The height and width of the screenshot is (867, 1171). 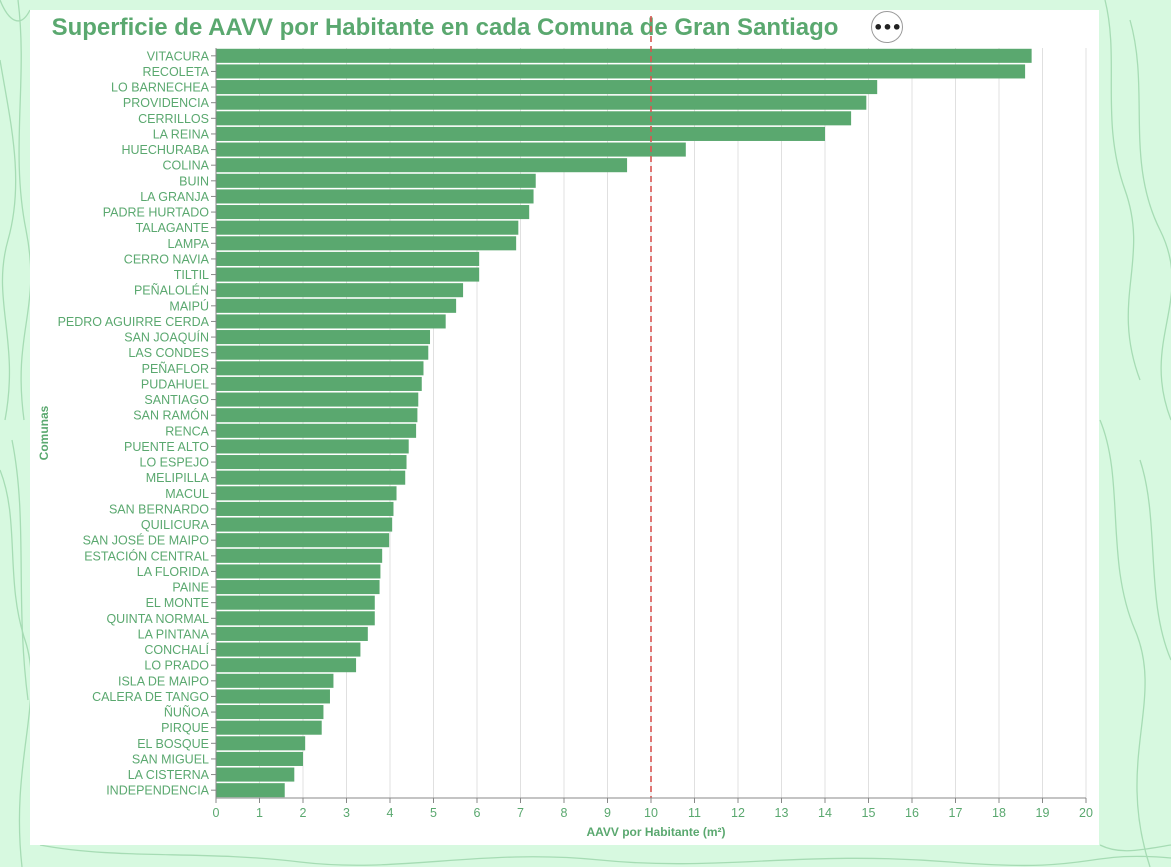 I want to click on y-tick-label: ISLA DE MAIPO, so click(x=163, y=681).